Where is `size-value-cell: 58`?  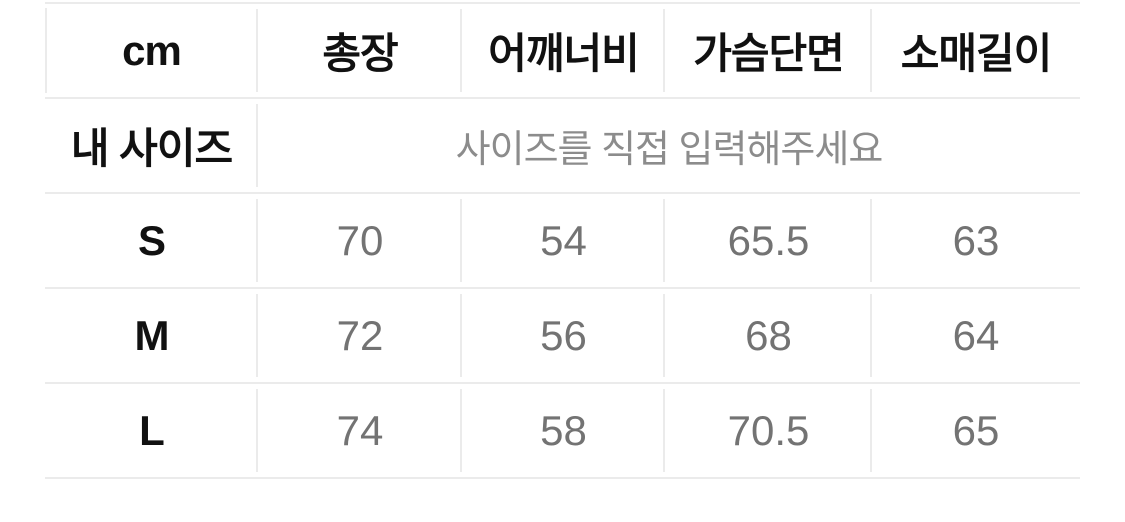
size-value-cell: 58 is located at coordinates (563, 430).